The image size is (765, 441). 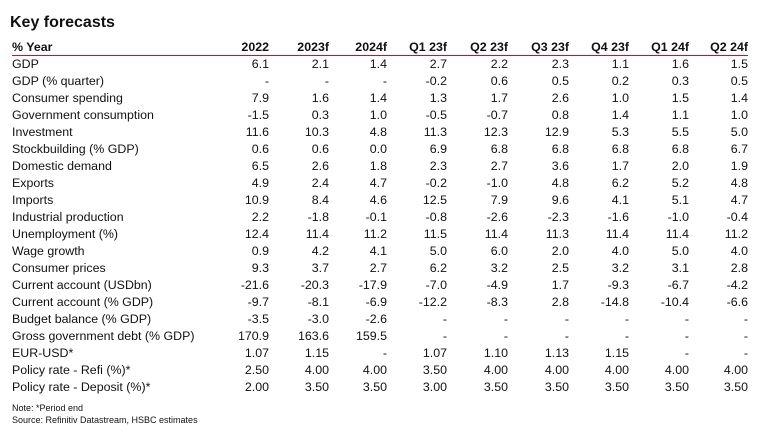 What do you see at coordinates (380, 353) in the screenshot?
I see `table-row: EUR-USD* 1.07 1.15 - 1.07 1.10 1.13 1.15 - -` at bounding box center [380, 353].